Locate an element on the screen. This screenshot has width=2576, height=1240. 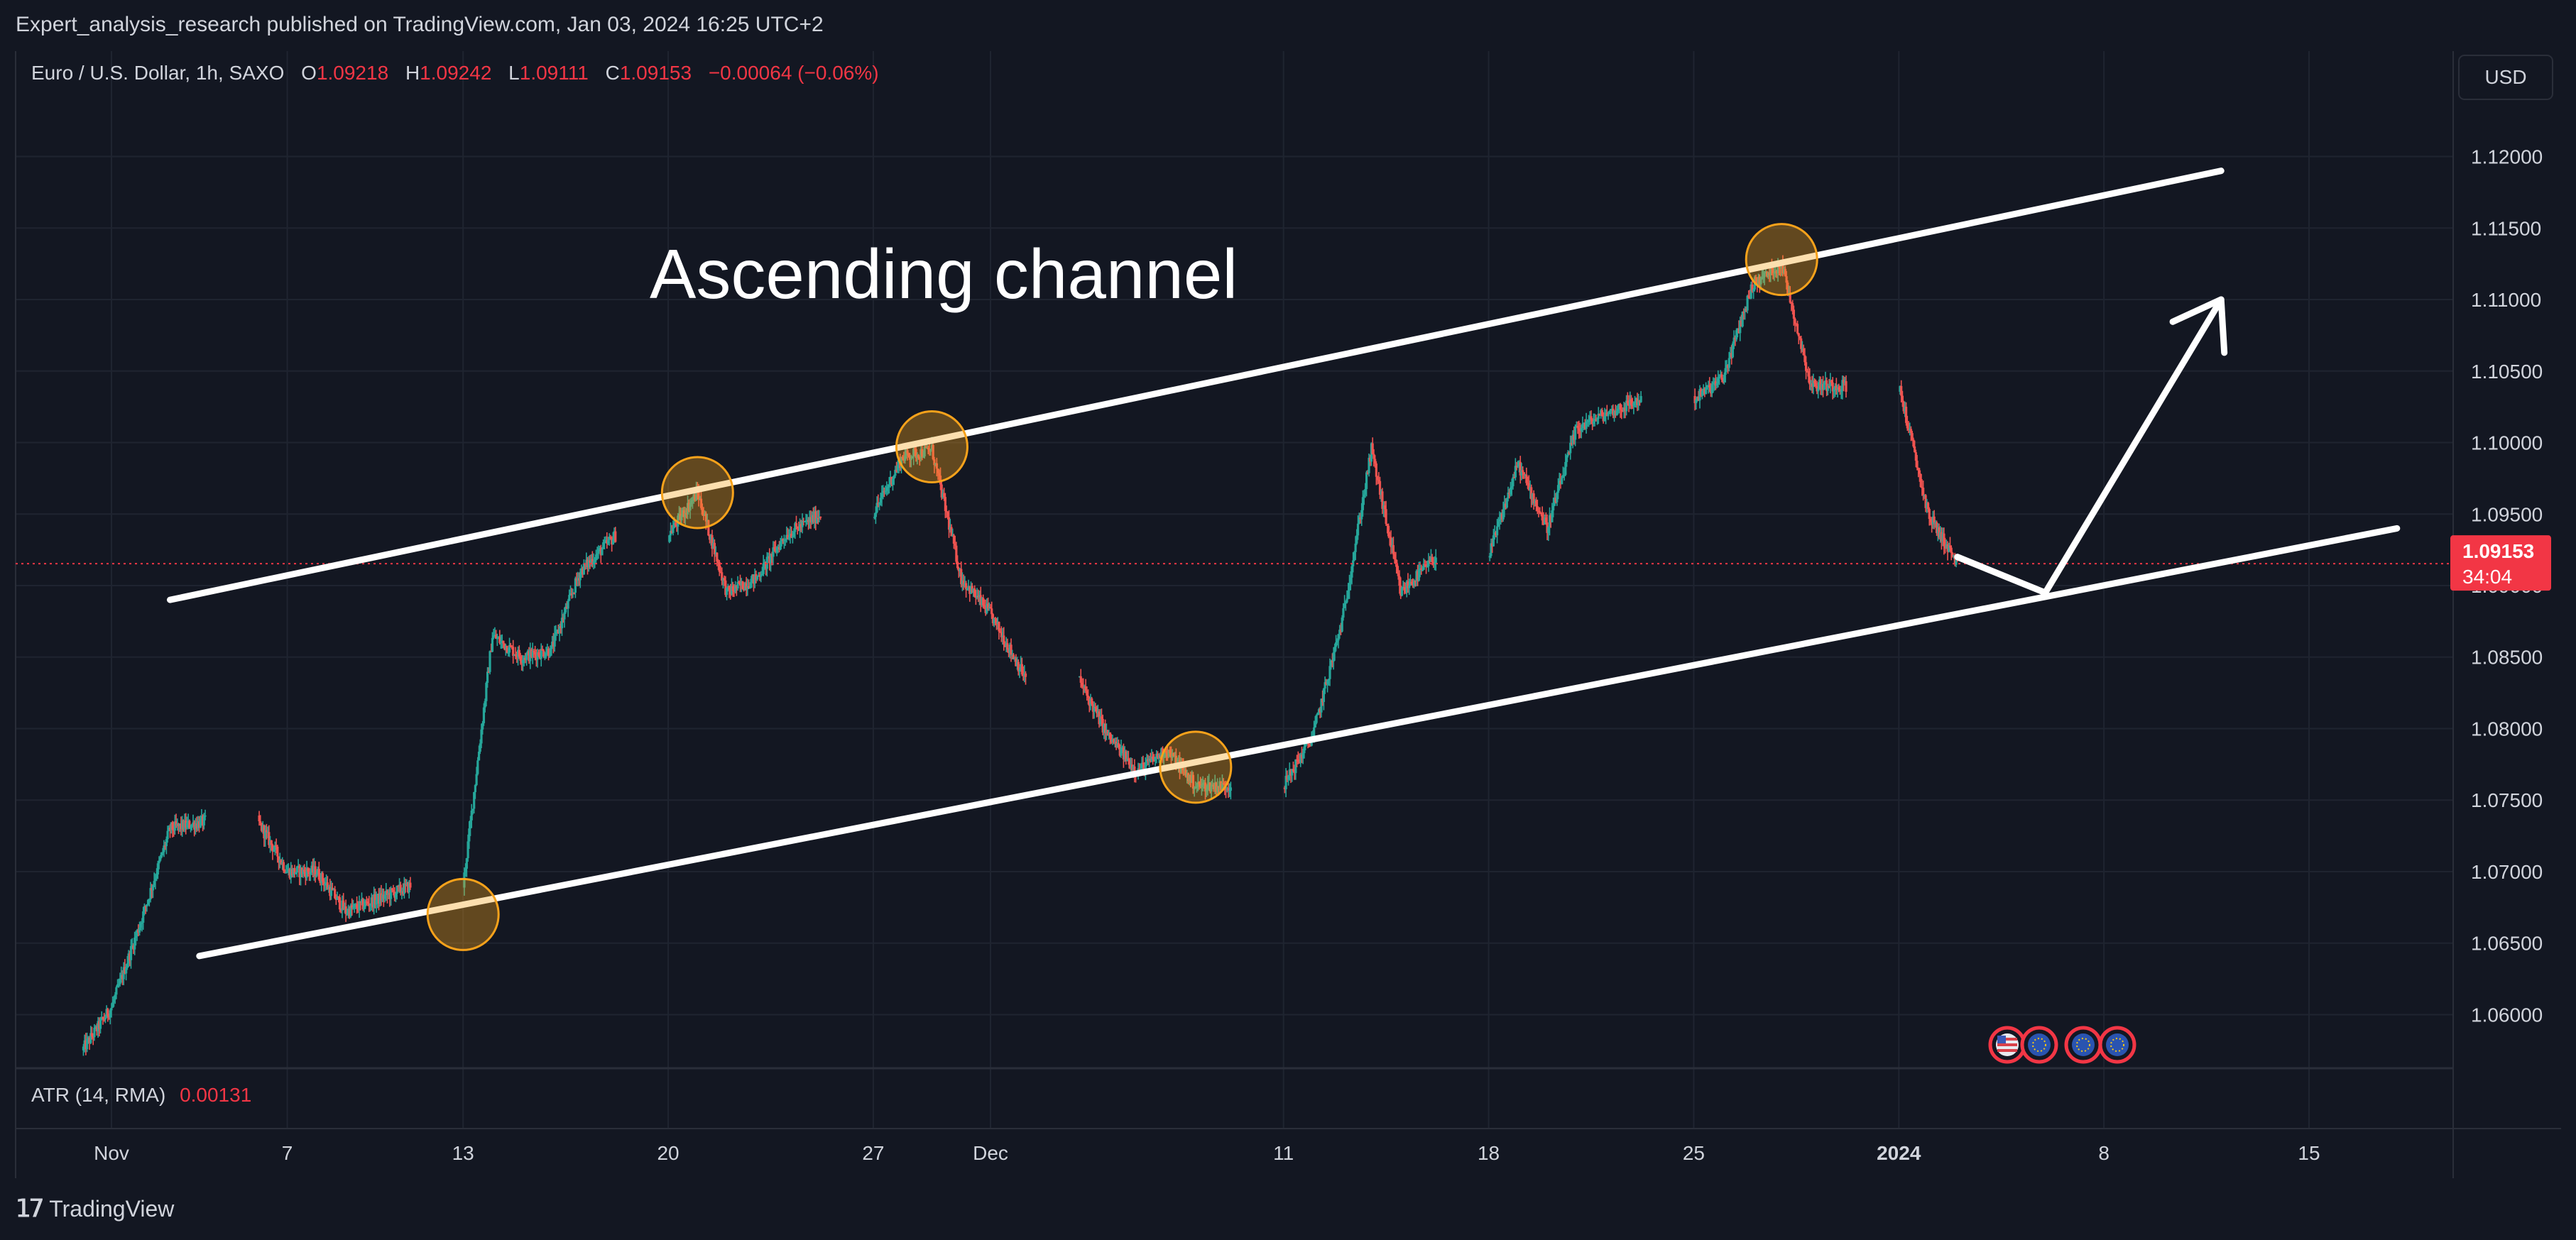
currency-button-frame is located at coordinates (2505, 77).